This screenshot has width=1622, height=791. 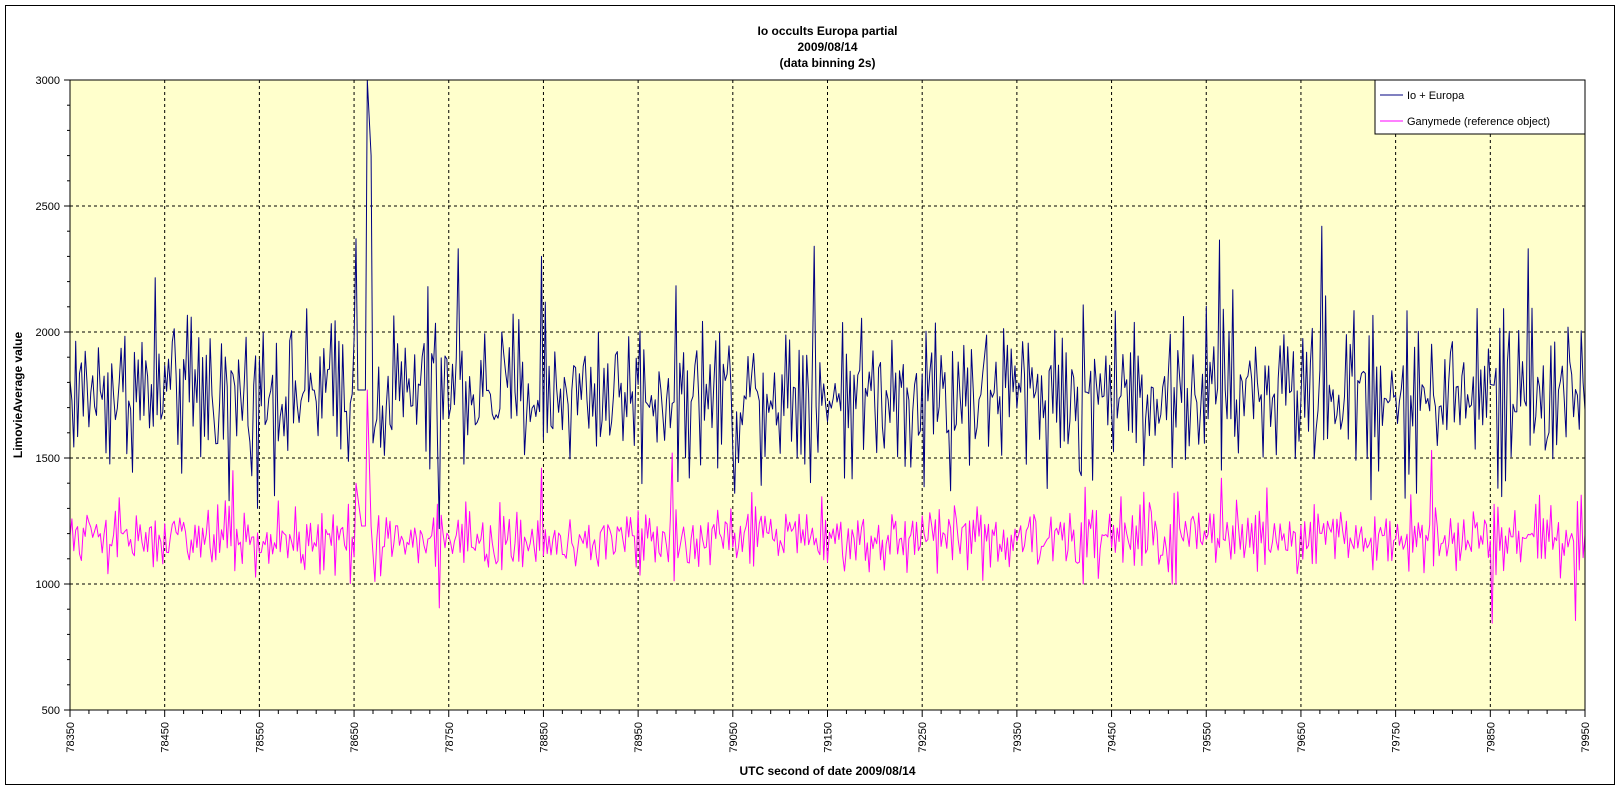 What do you see at coordinates (355, 737) in the screenshot?
I see `x-tick-label: 78650` at bounding box center [355, 737].